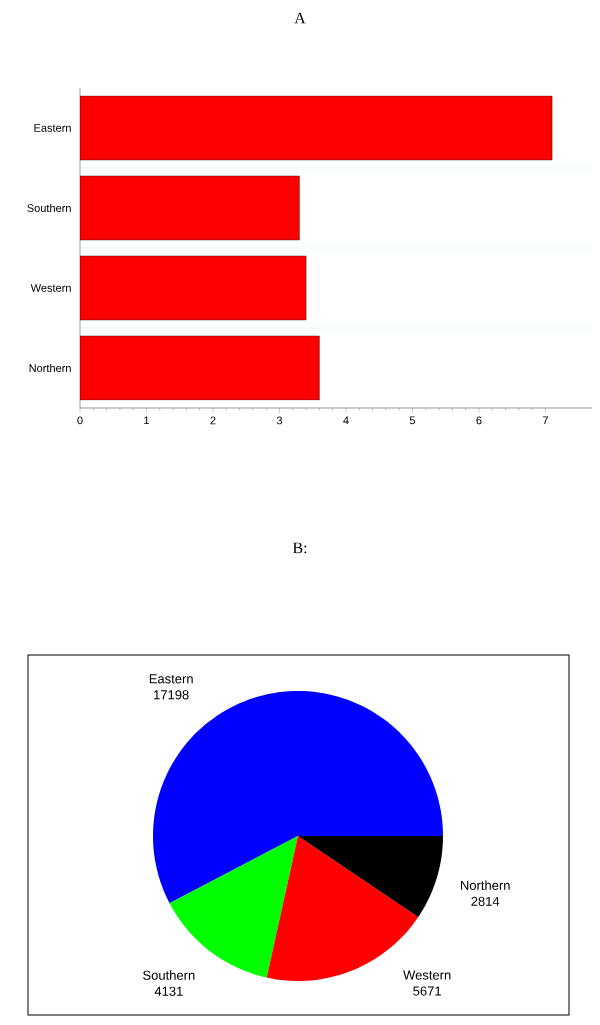 This screenshot has width=600, height=1025. I want to click on y-tick-label: Southern, so click(49, 208).